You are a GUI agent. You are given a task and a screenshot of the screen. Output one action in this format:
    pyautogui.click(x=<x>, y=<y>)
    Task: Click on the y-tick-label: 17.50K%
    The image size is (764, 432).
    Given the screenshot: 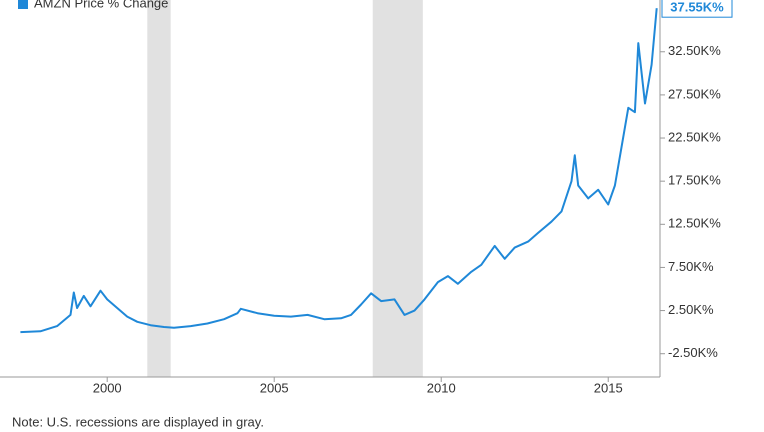 What is the action you would take?
    pyautogui.click(x=694, y=180)
    